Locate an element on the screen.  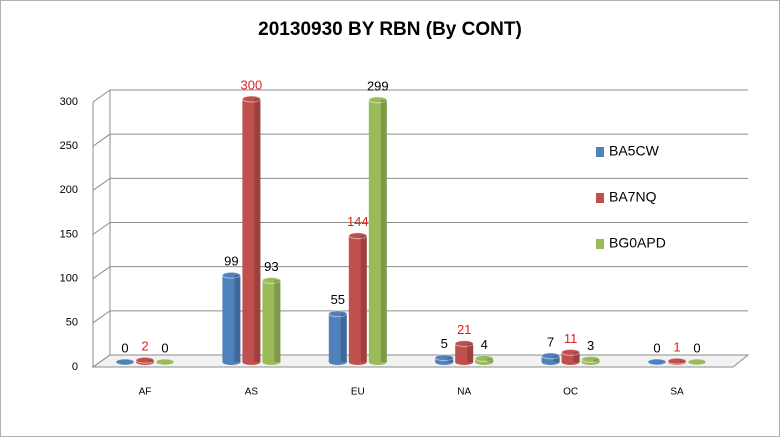
x-tick-label: SA is located at coordinates (677, 392).